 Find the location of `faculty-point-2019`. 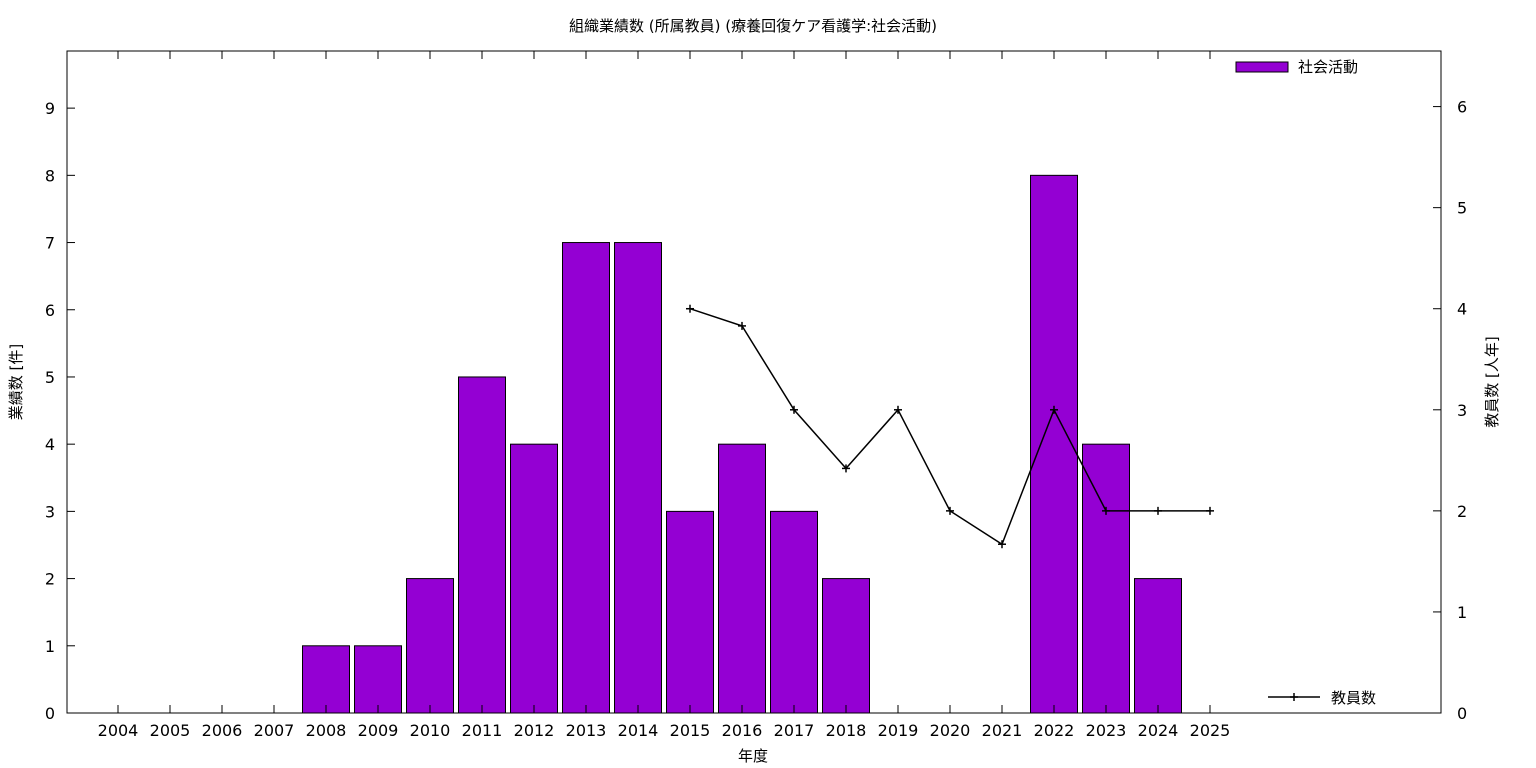

faculty-point-2019 is located at coordinates (898, 409).